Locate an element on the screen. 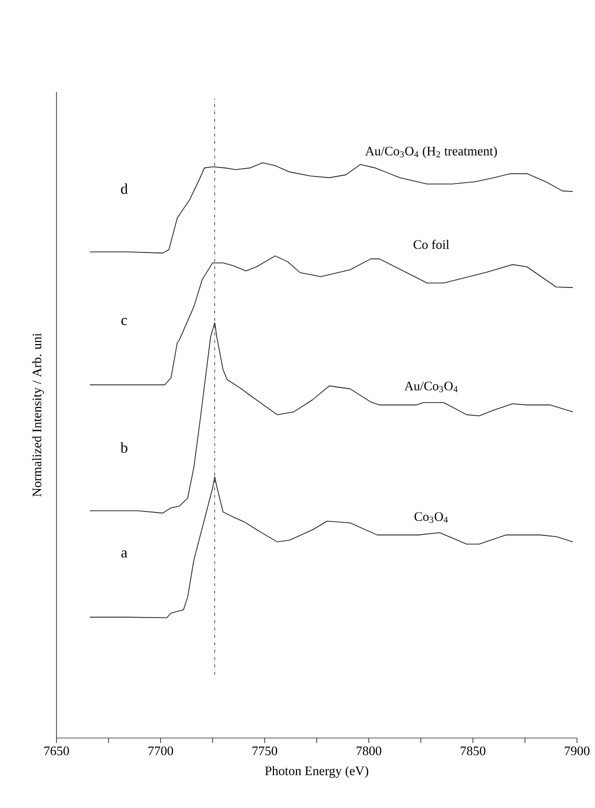  series-label: Au/Co$_{3}$O$_{4}$ (H$_{2}$ treatment) is located at coordinates (431, 152).